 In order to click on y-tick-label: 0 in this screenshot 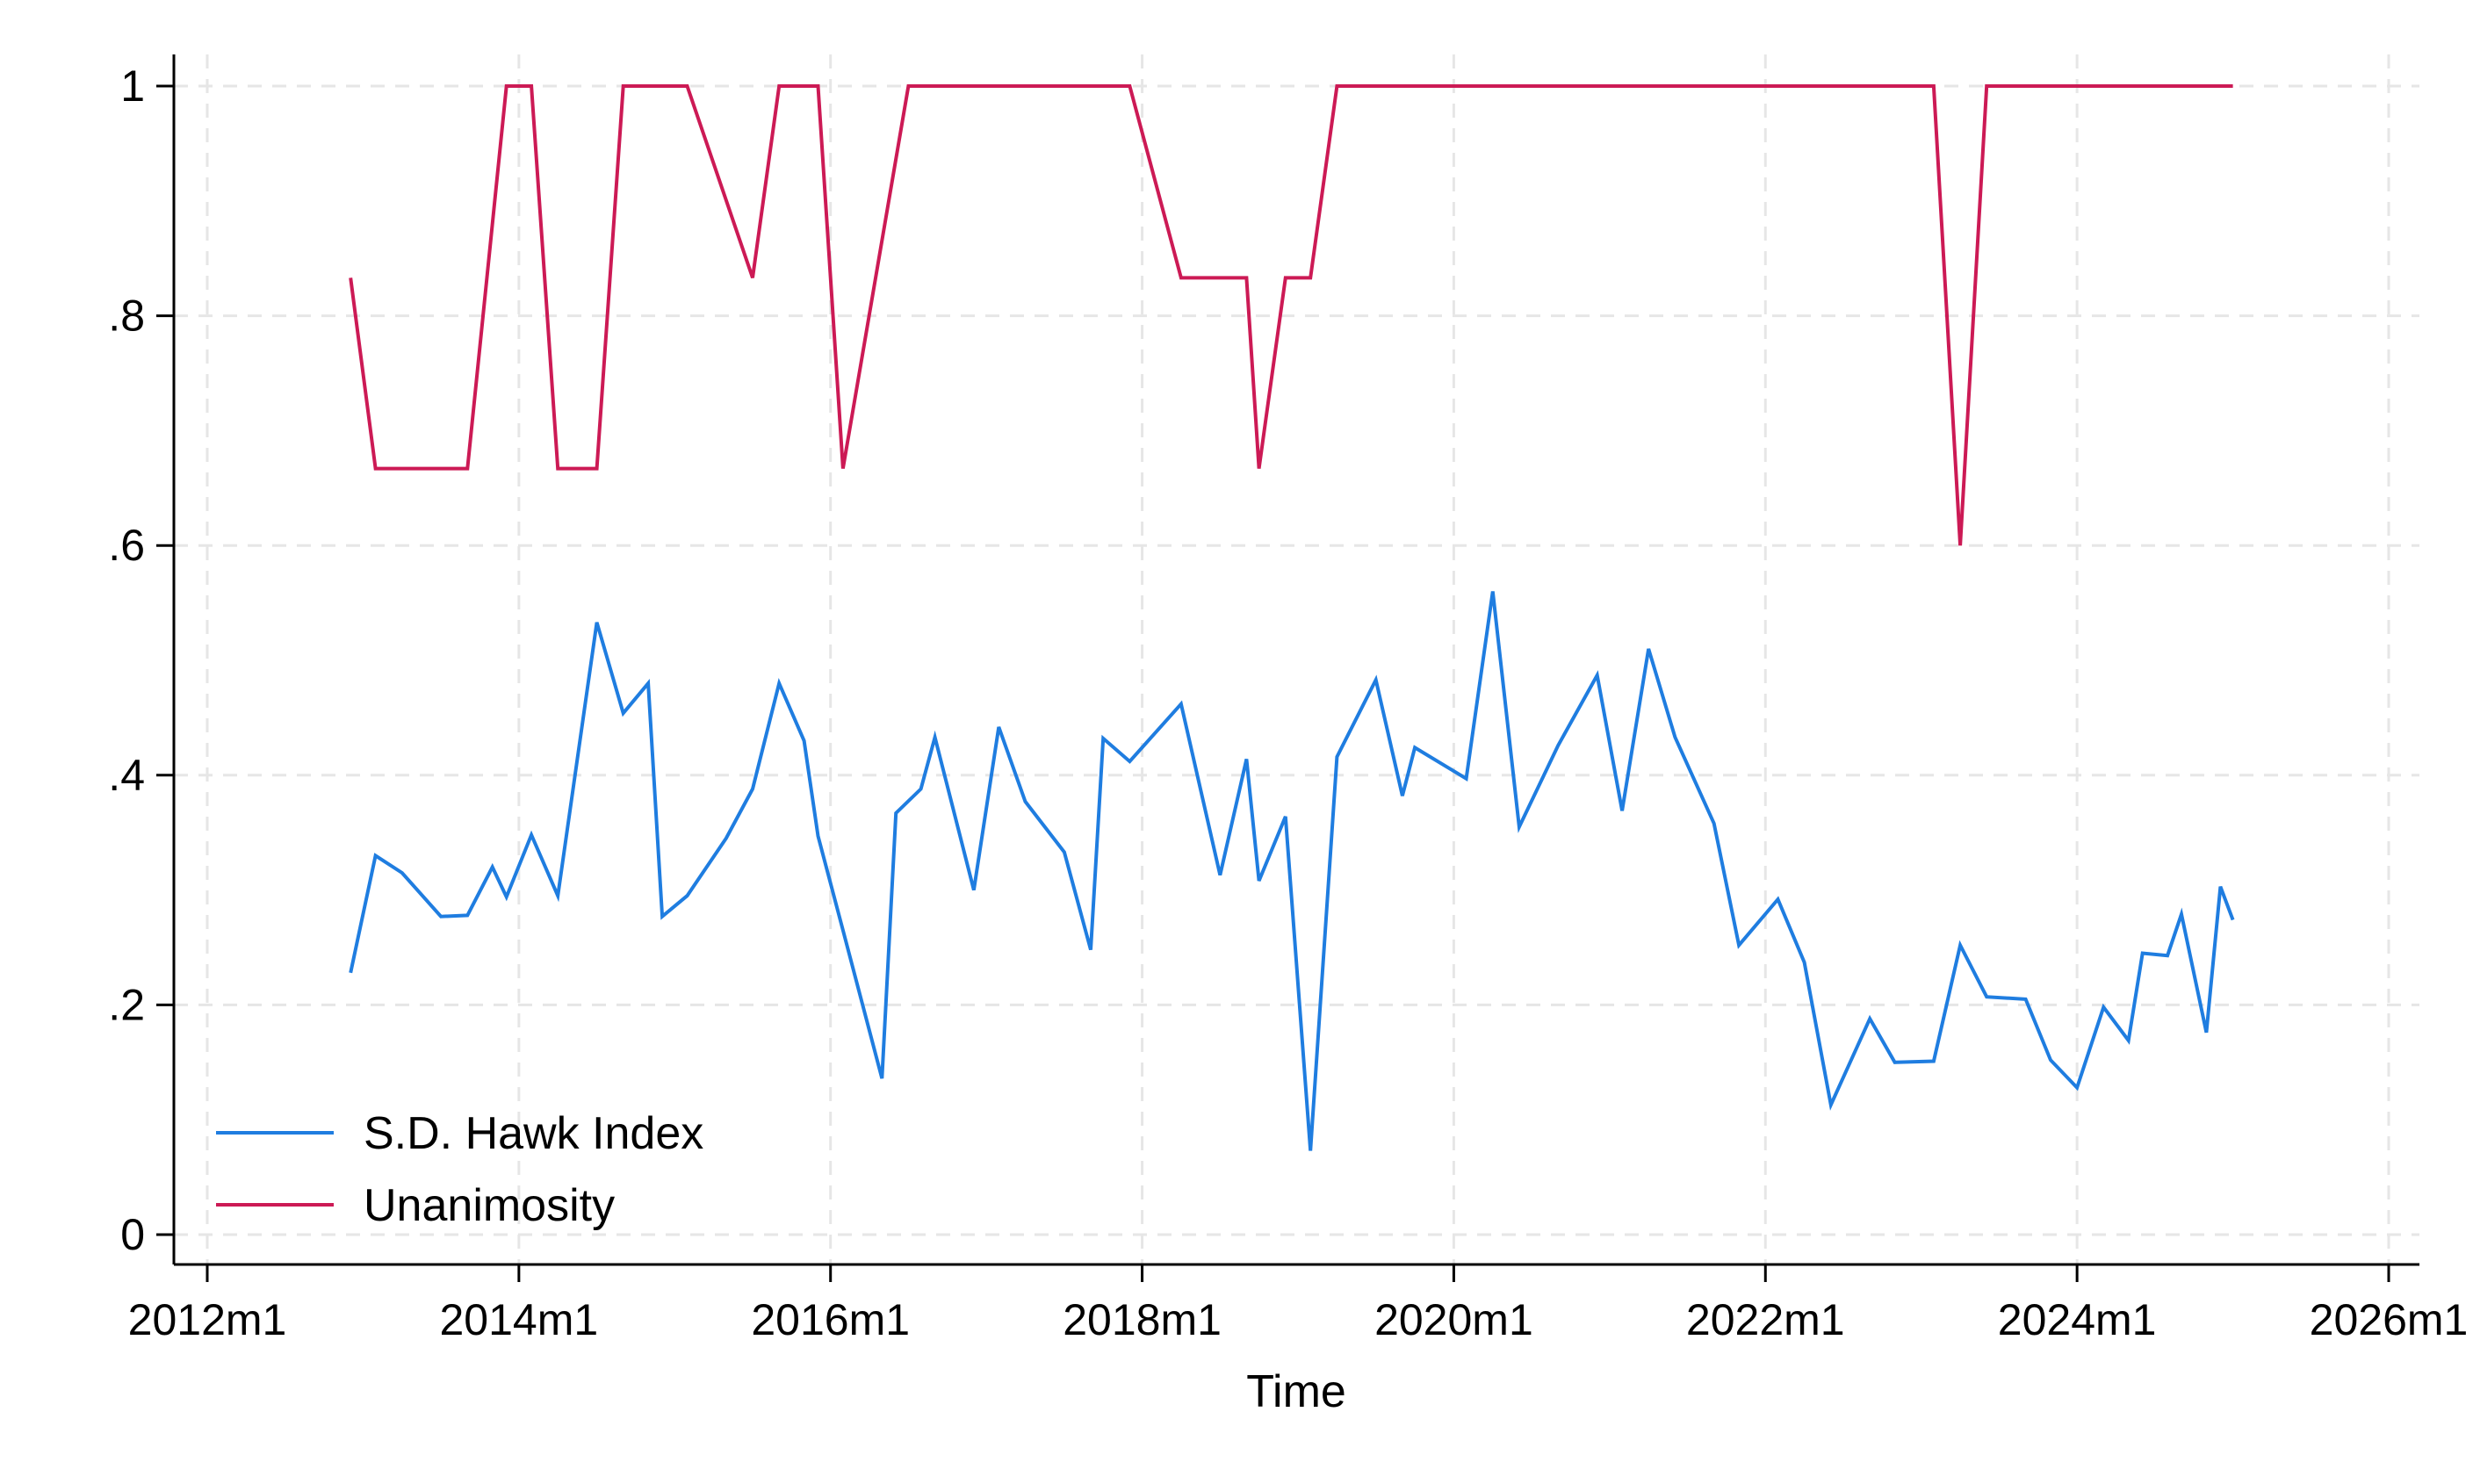, I will do `click(132, 1234)`.